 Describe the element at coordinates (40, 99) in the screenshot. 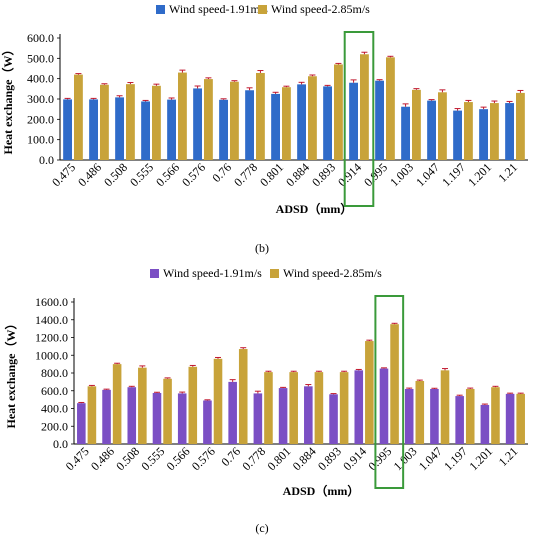

I see `y-tick-label: 300.0` at that location.